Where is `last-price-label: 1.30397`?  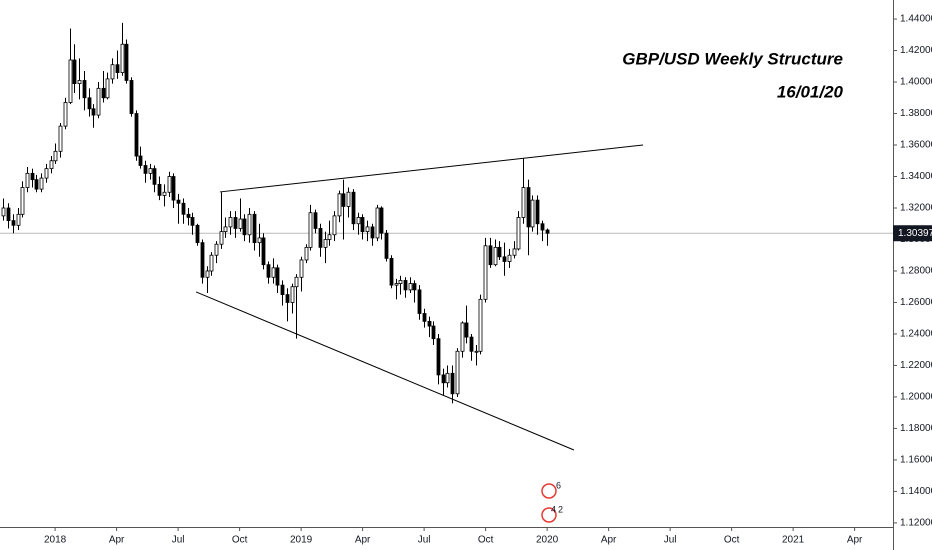 last-price-label: 1.30397 is located at coordinates (915, 233).